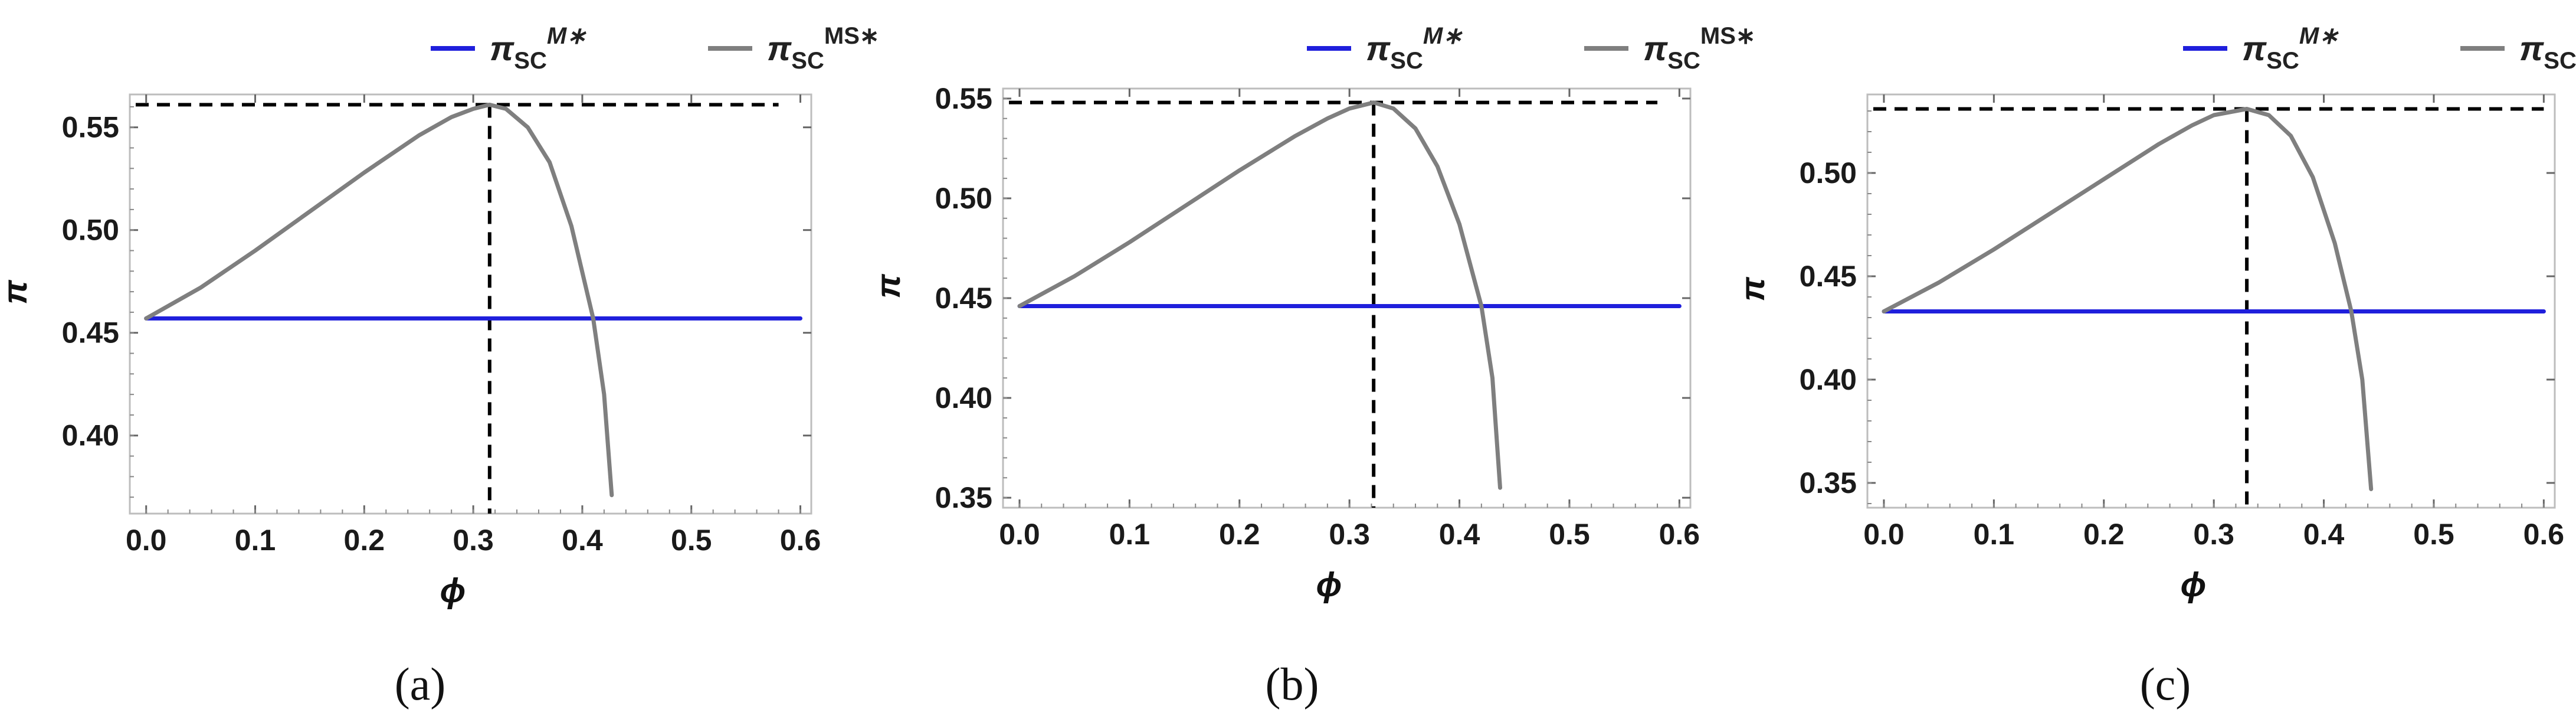  What do you see at coordinates (420, 684) in the screenshot?
I see `panel-label: (a)` at bounding box center [420, 684].